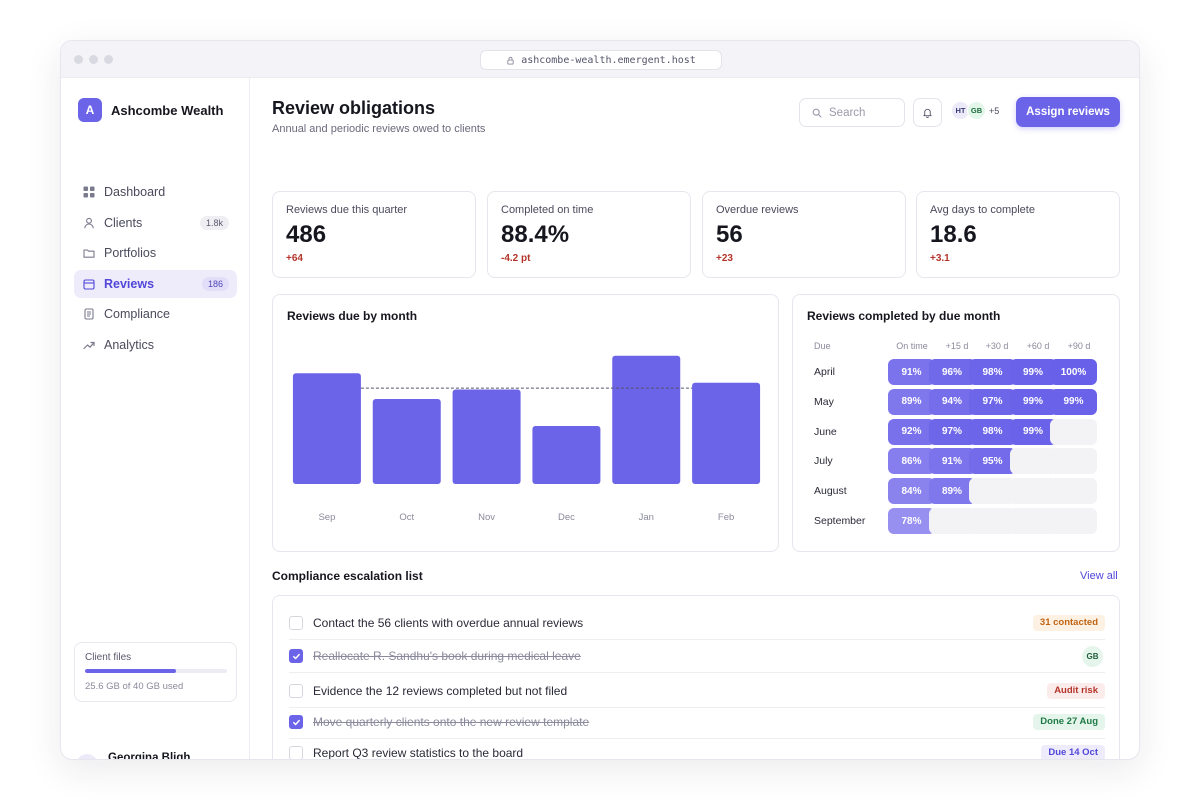  What do you see at coordinates (566, 454) in the screenshot?
I see `bar-dec` at bounding box center [566, 454].